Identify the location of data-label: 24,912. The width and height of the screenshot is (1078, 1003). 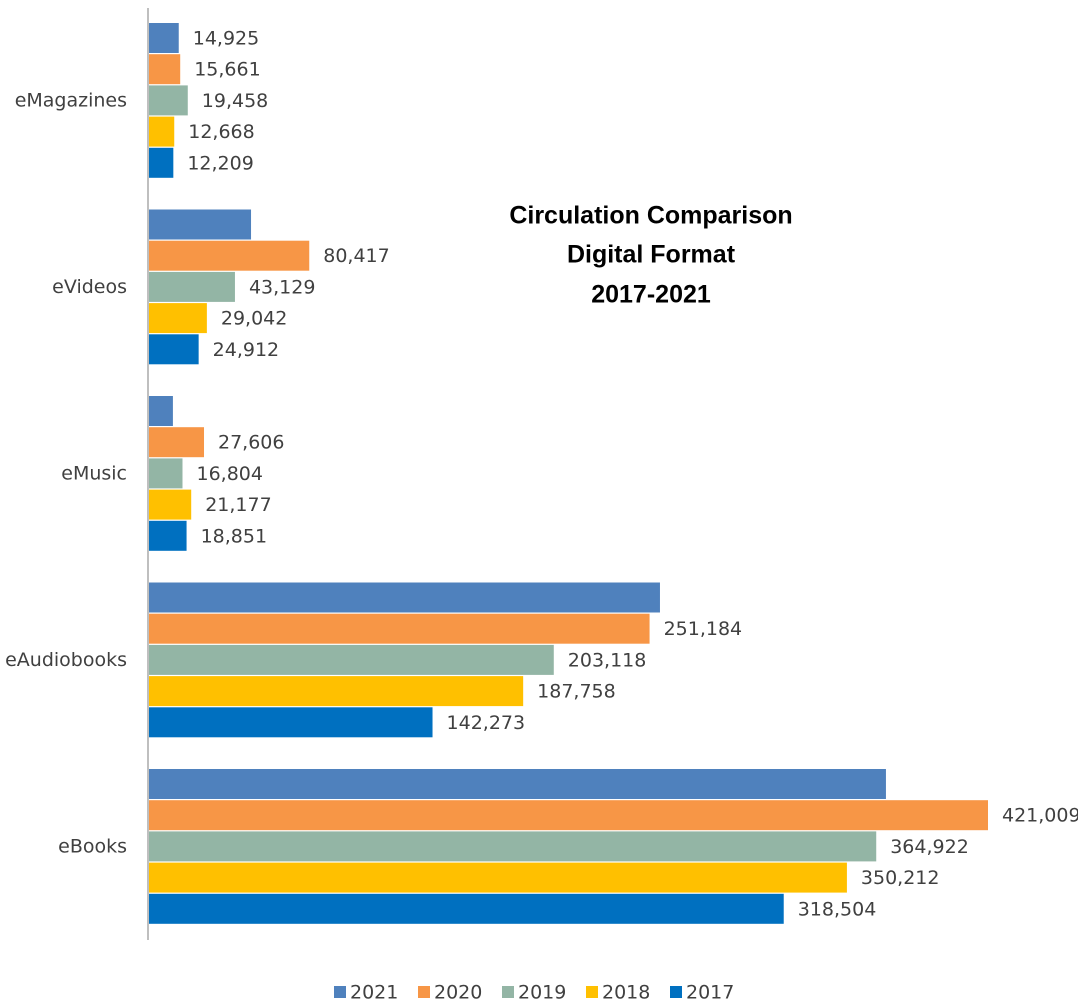
(246, 350).